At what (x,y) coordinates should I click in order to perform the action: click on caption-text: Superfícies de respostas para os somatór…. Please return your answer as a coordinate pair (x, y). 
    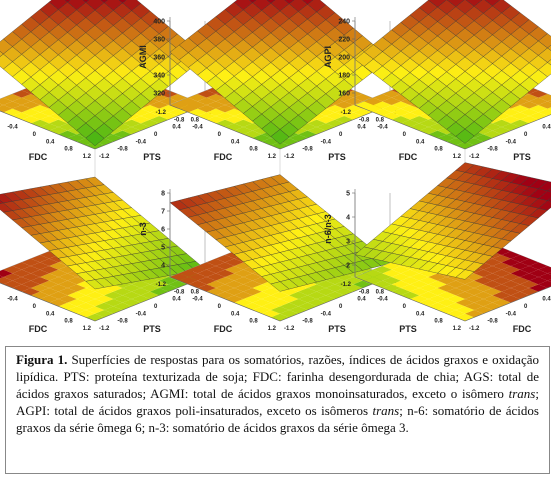
    Looking at the image, I should click on (277, 376).